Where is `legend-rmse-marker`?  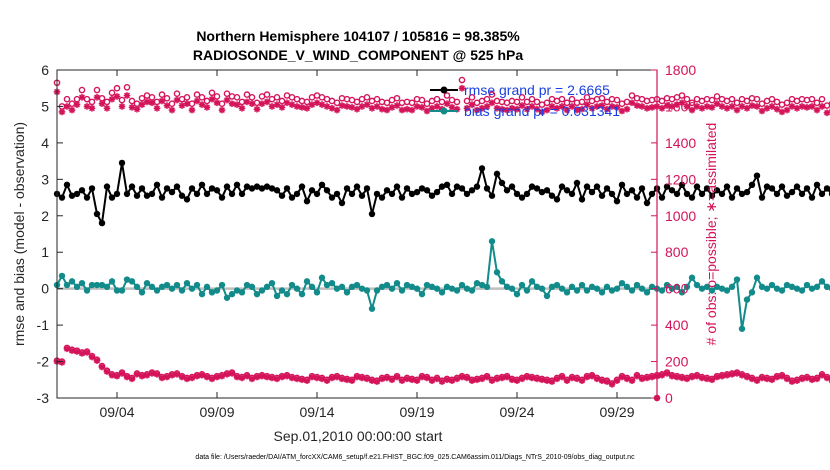
legend-rmse-marker is located at coordinates (444, 90).